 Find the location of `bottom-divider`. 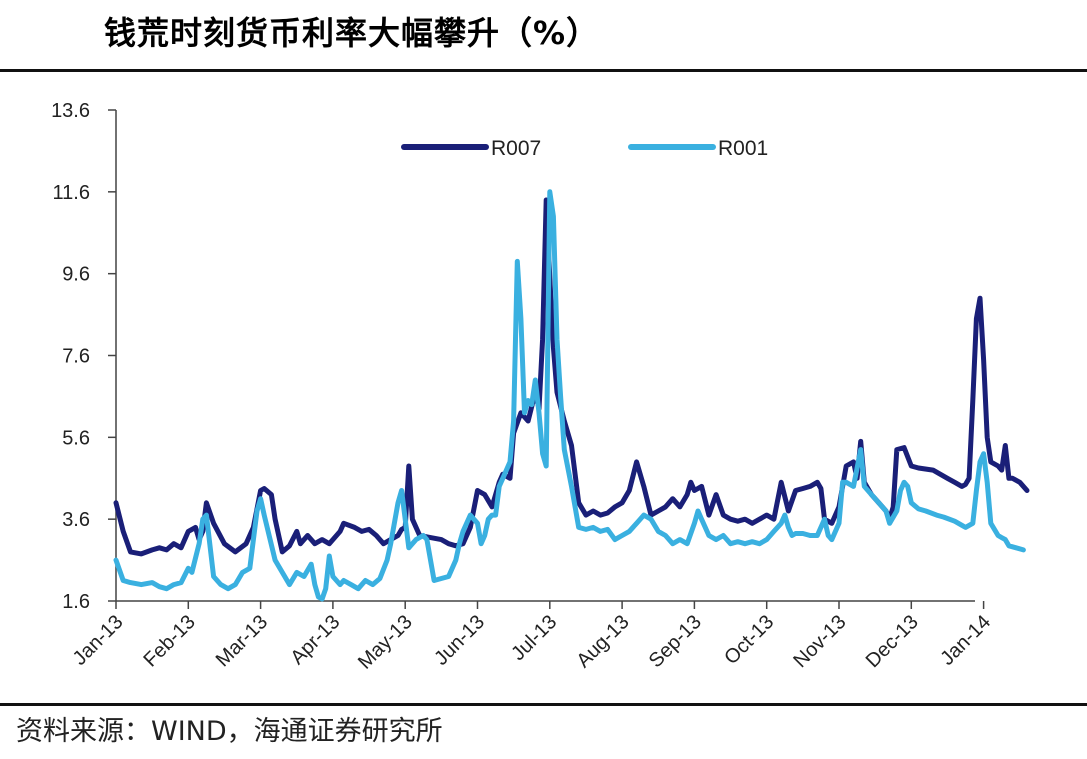

bottom-divider is located at coordinates (543, 704).